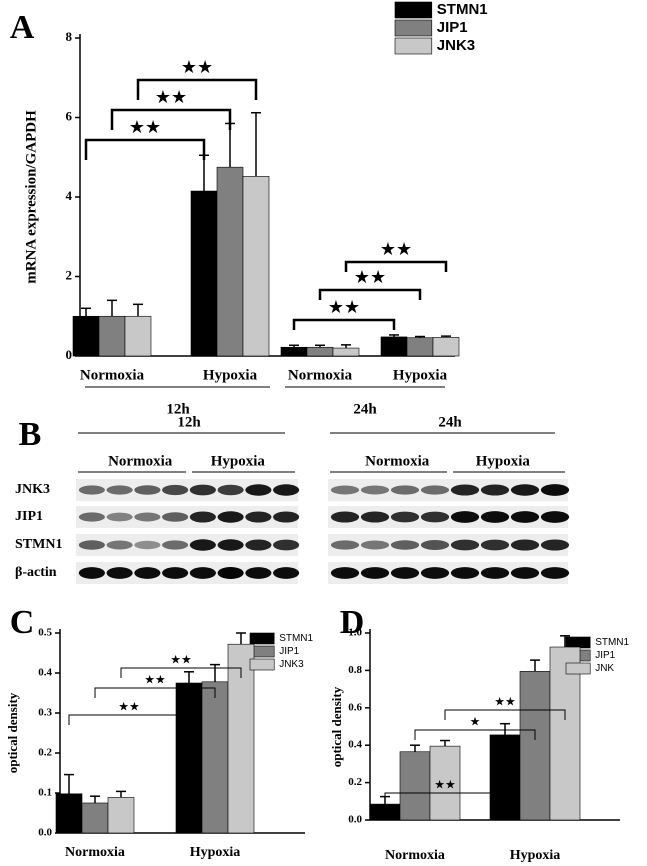 This screenshot has width=647, height=866. Describe the element at coordinates (140, 461) in the screenshot. I see `condition-label: Normoxia` at that location.